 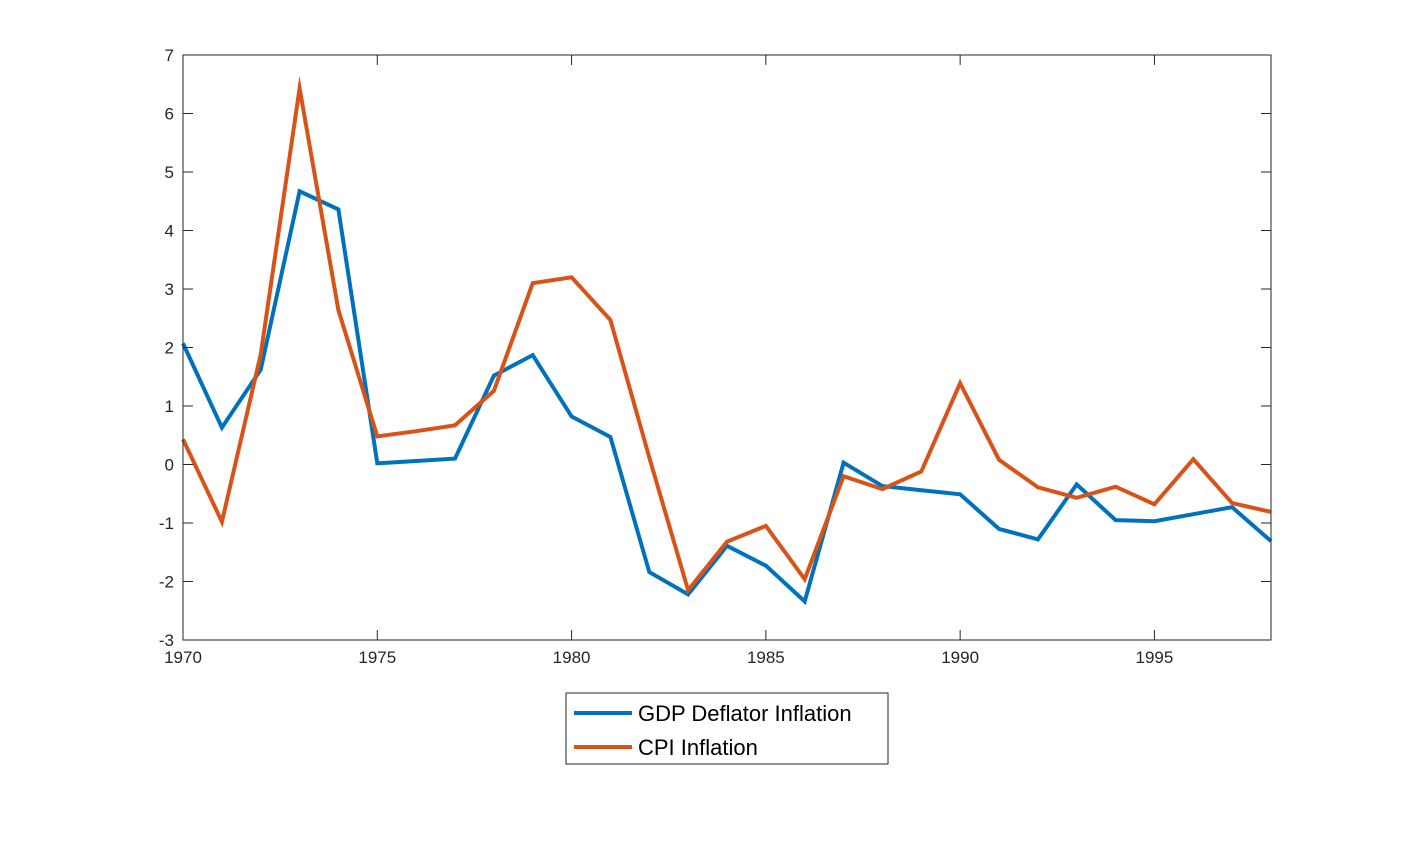 What do you see at coordinates (169, 172) in the screenshot?
I see `y-tick-label: 5` at bounding box center [169, 172].